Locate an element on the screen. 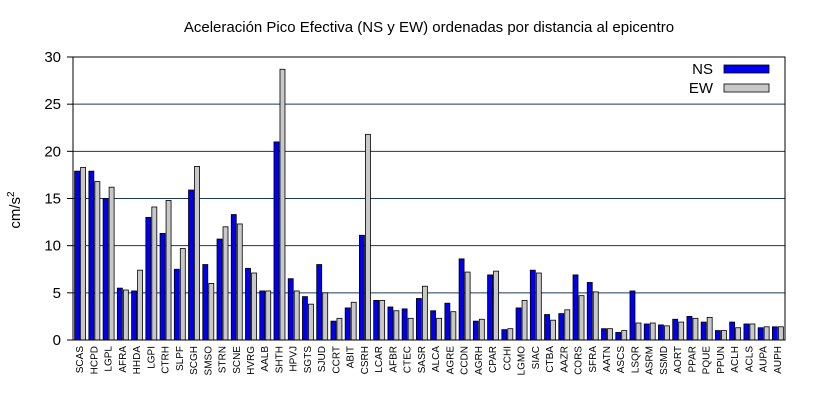 Image resolution: width=820 pixels, height=405 pixels. bar-ew-ctec is located at coordinates (410, 329).